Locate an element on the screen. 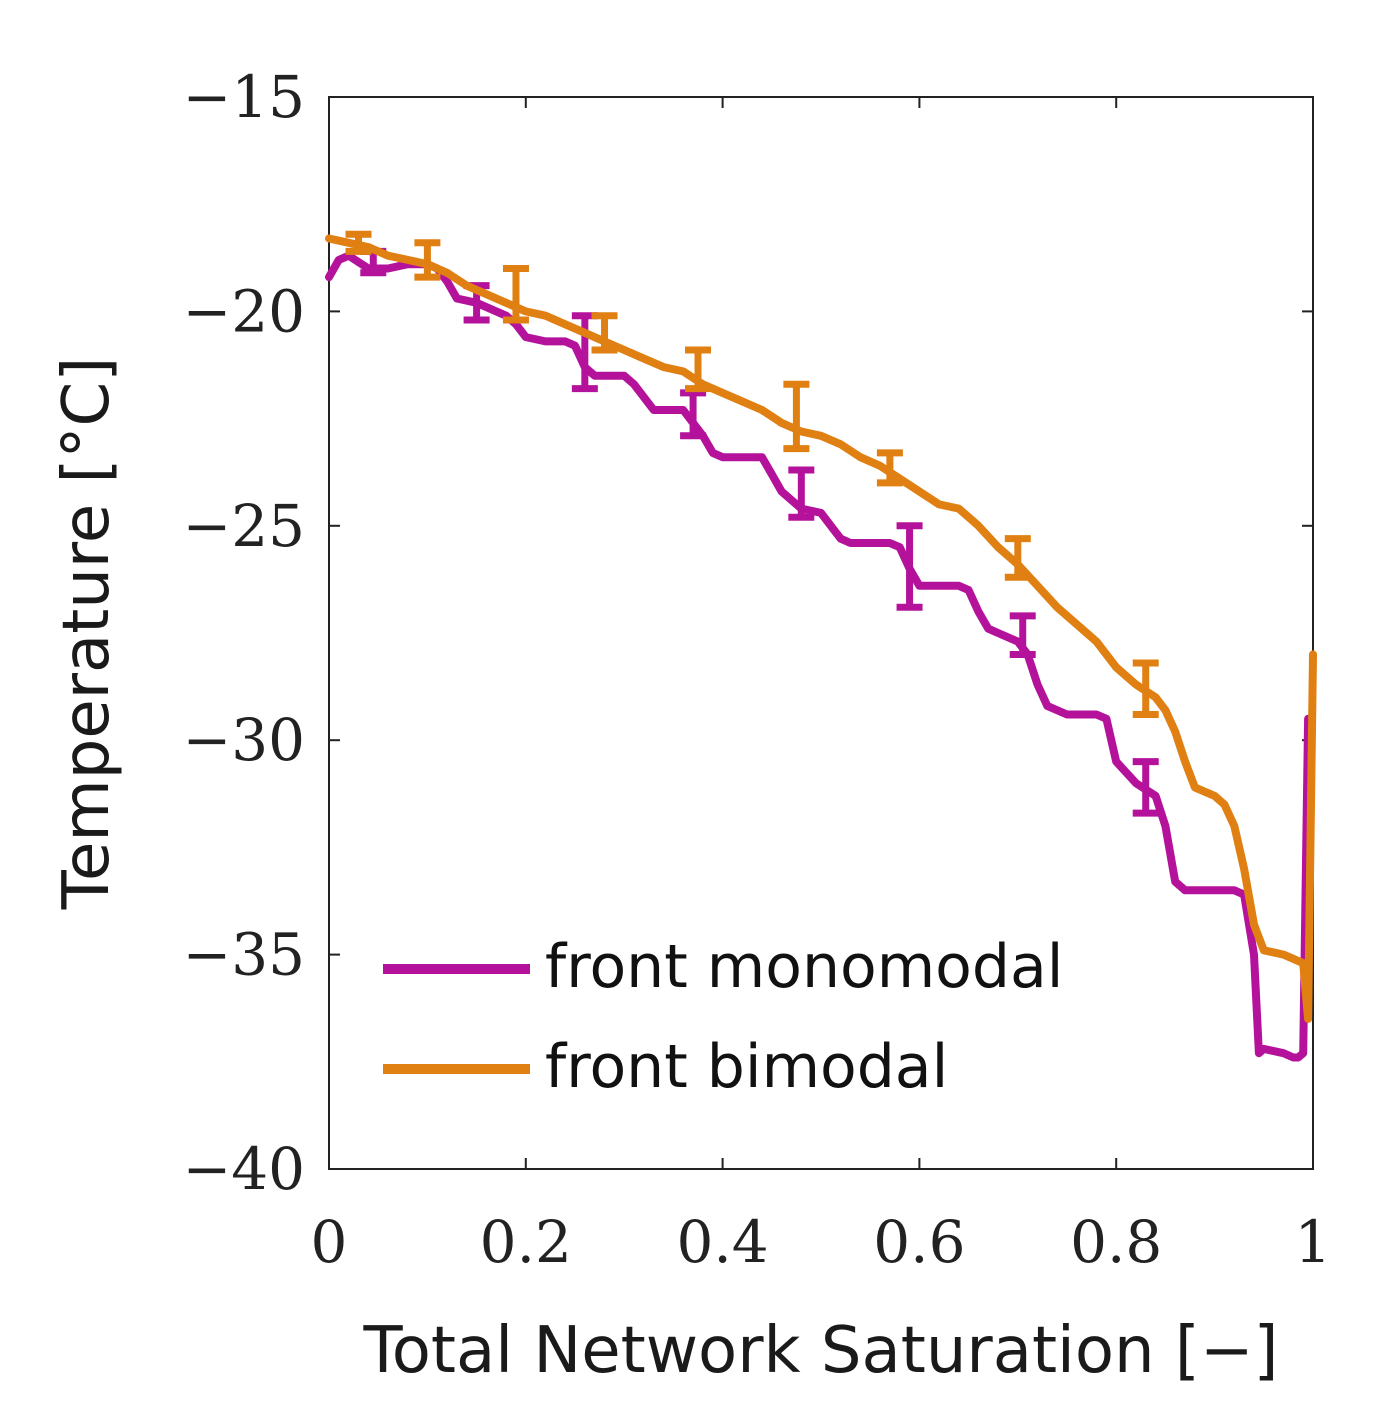  x-tick-label: 0.2 is located at coordinates (526, 1242).